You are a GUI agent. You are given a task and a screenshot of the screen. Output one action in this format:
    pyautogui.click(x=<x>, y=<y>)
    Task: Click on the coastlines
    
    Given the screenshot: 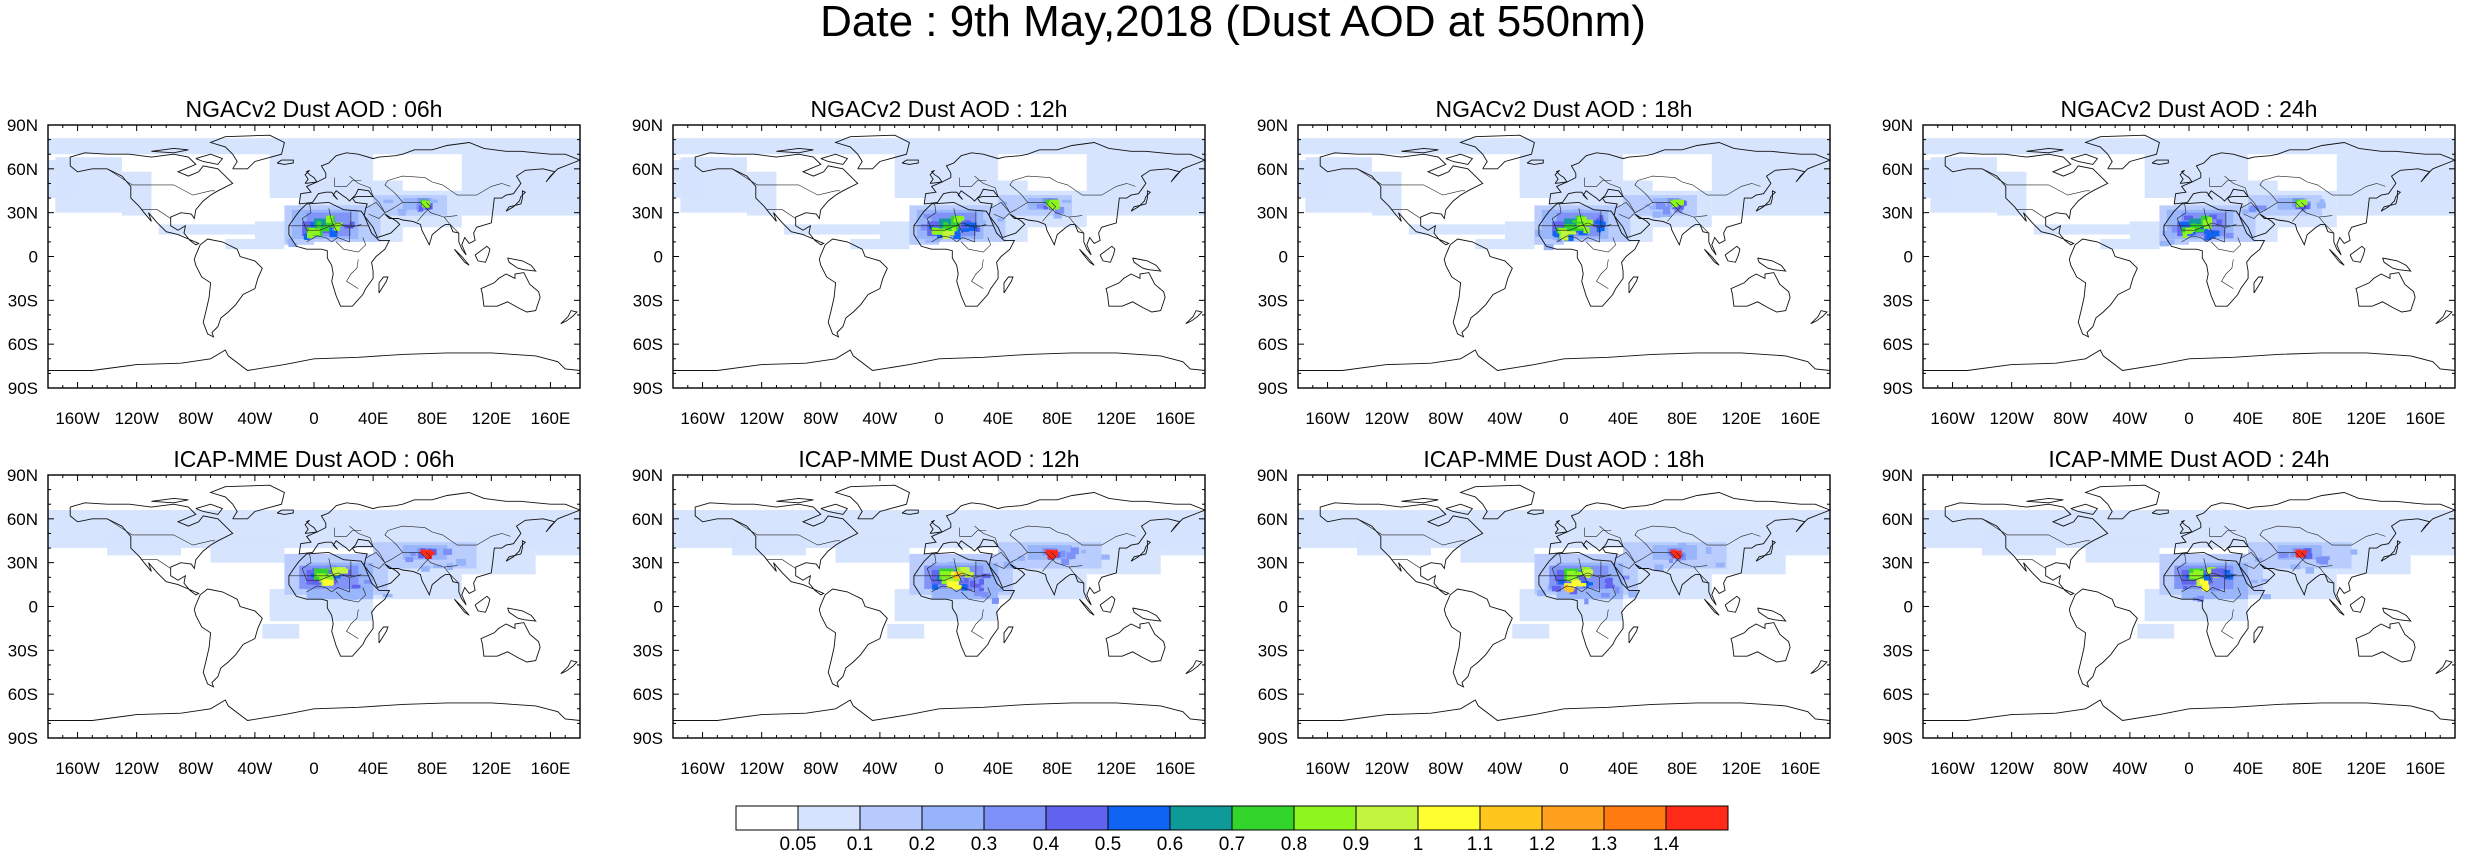 What is the action you would take?
    pyautogui.click(x=2190, y=602)
    